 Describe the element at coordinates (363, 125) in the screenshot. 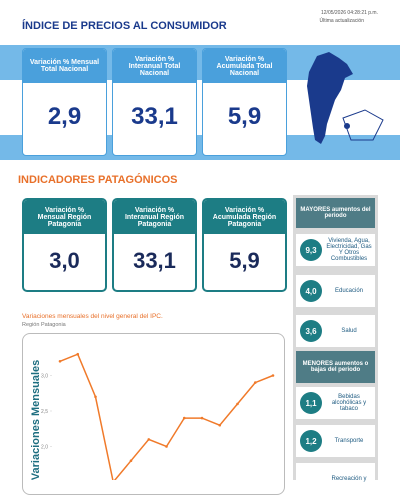

I see `antarctica-sector` at that location.